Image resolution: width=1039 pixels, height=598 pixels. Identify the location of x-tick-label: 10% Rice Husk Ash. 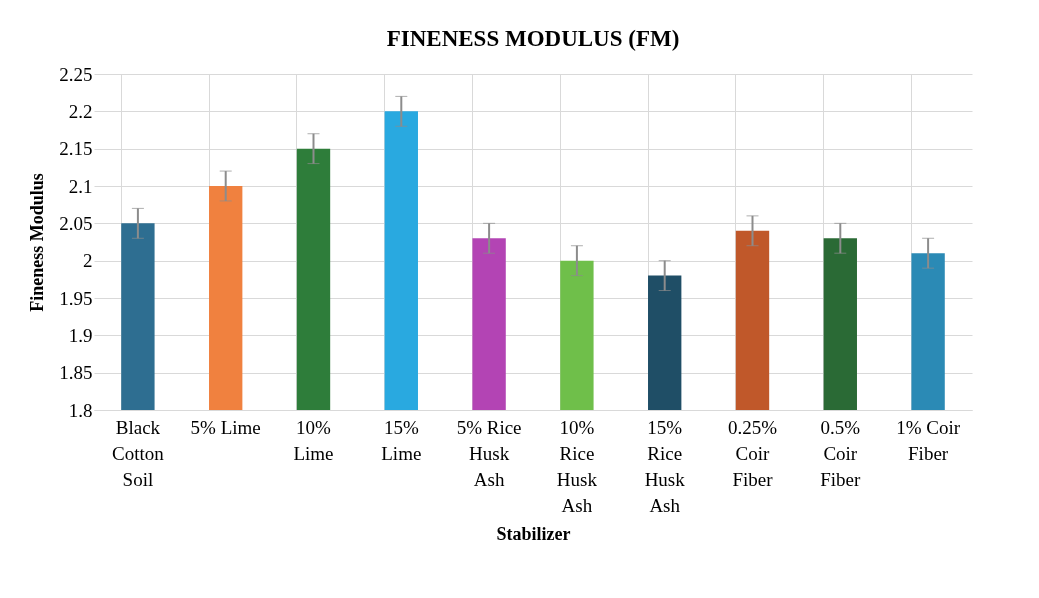
(577, 466).